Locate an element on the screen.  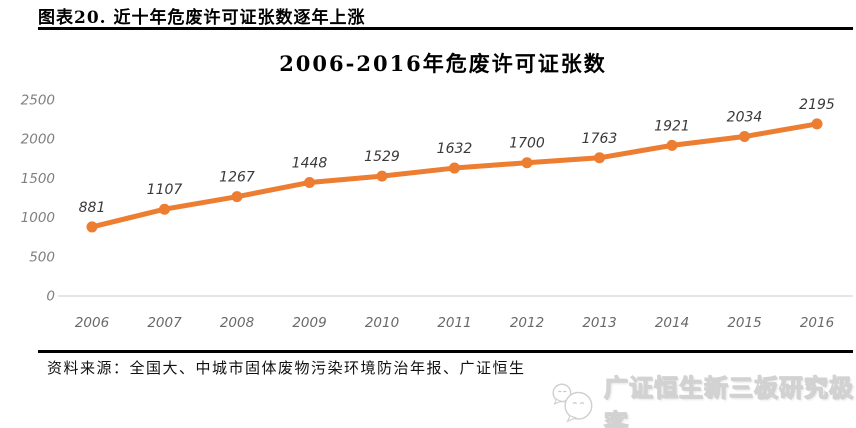
y-tick-label: 1500 is located at coordinates (38, 179).